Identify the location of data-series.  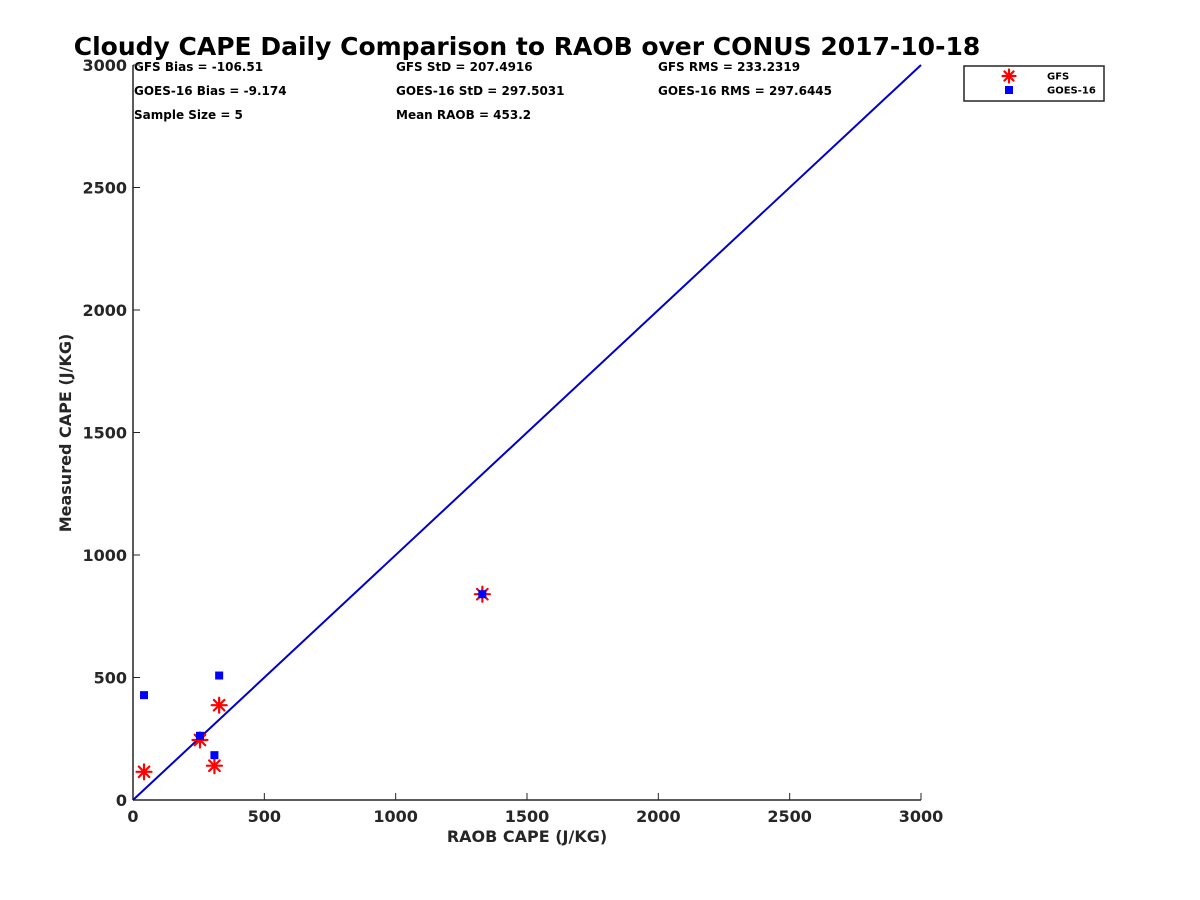
(313, 683).